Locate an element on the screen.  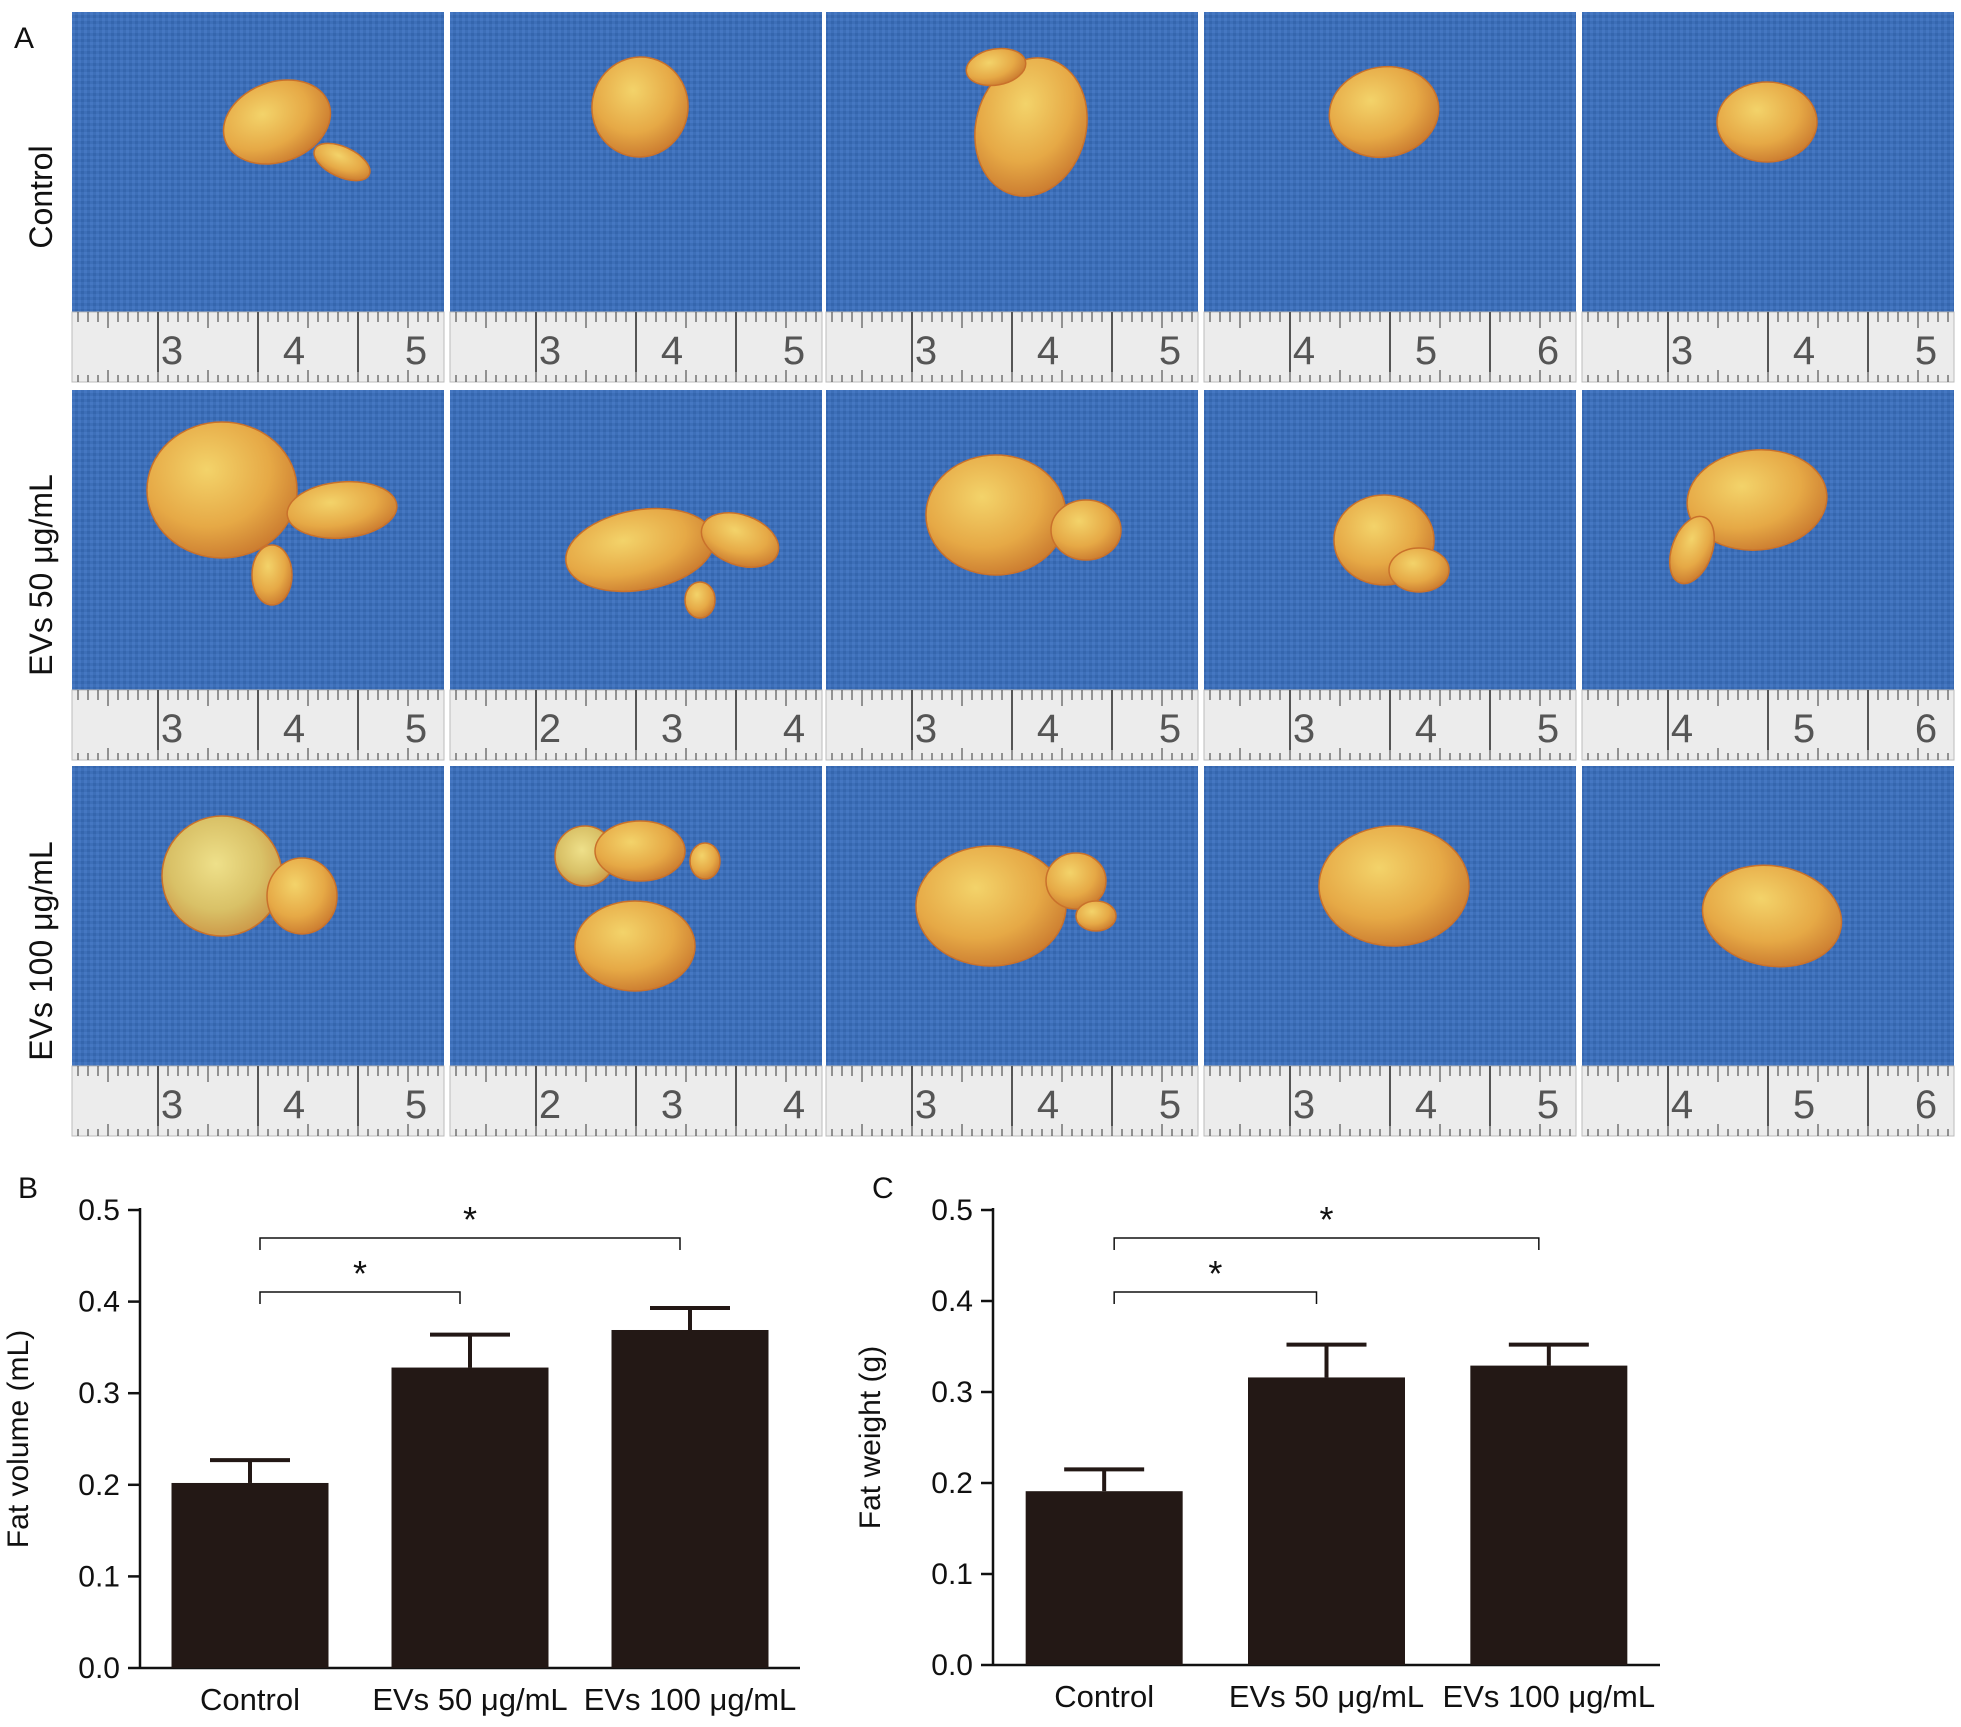
panel-letter: B is located at coordinates (28, 1188).